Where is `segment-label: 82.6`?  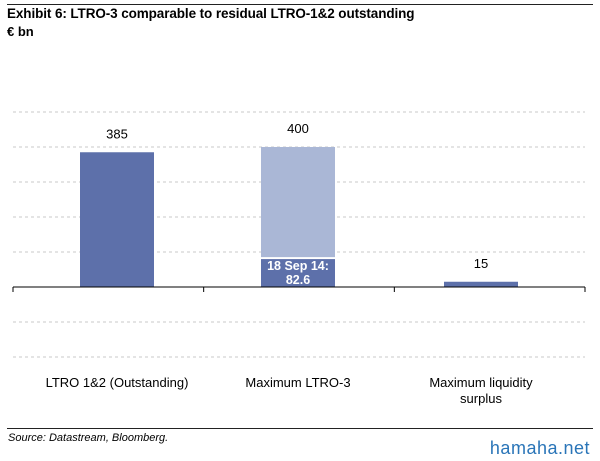 segment-label: 82.6 is located at coordinates (298, 280).